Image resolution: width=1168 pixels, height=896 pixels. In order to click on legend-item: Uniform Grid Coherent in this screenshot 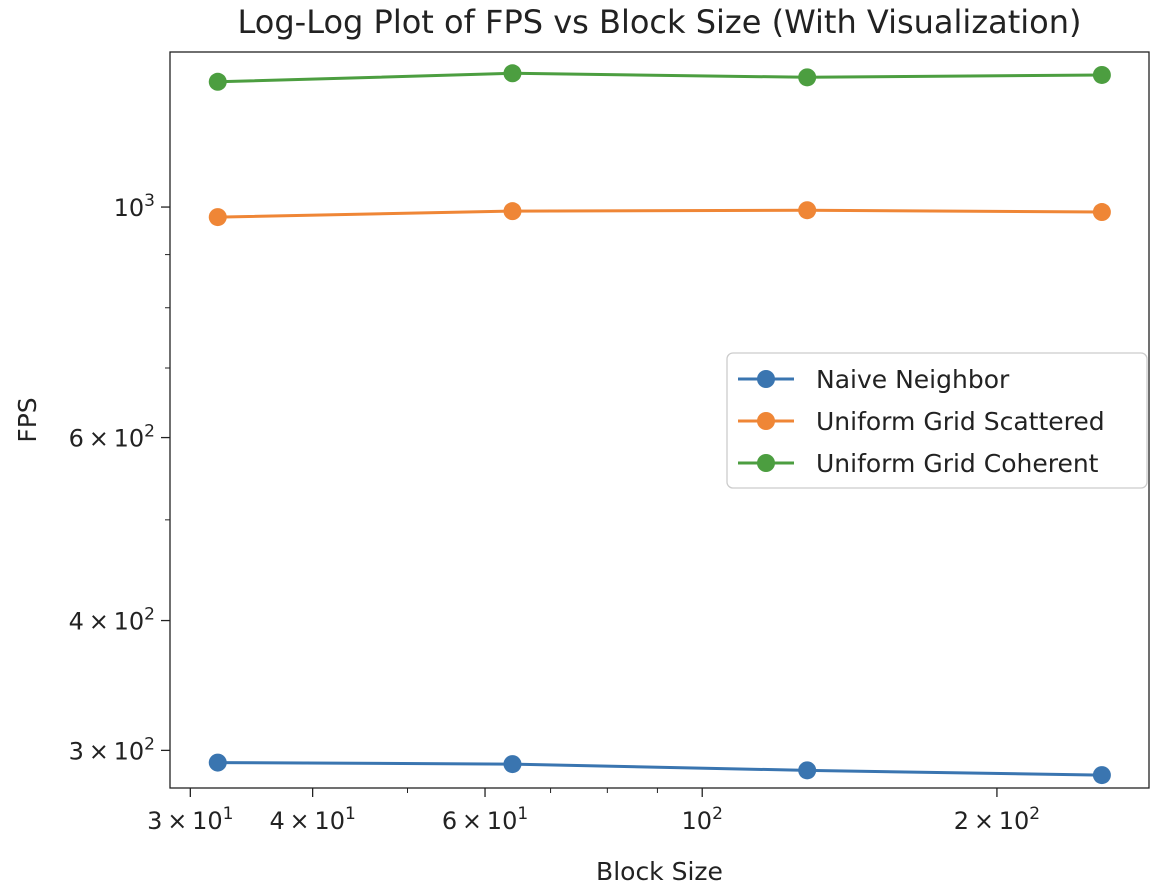, I will do `click(918, 463)`.